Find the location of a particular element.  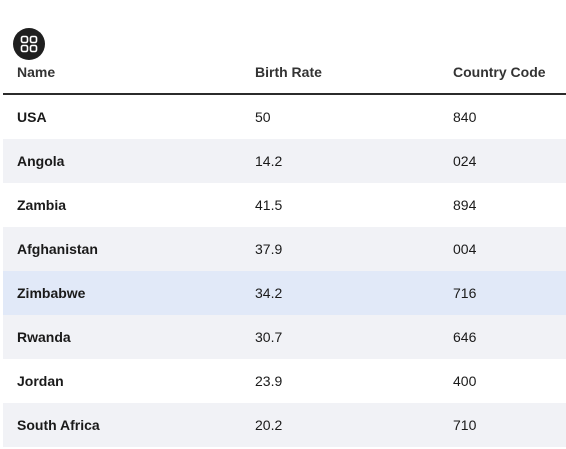

table-row: South Africa 20.2 710 is located at coordinates (284, 425).